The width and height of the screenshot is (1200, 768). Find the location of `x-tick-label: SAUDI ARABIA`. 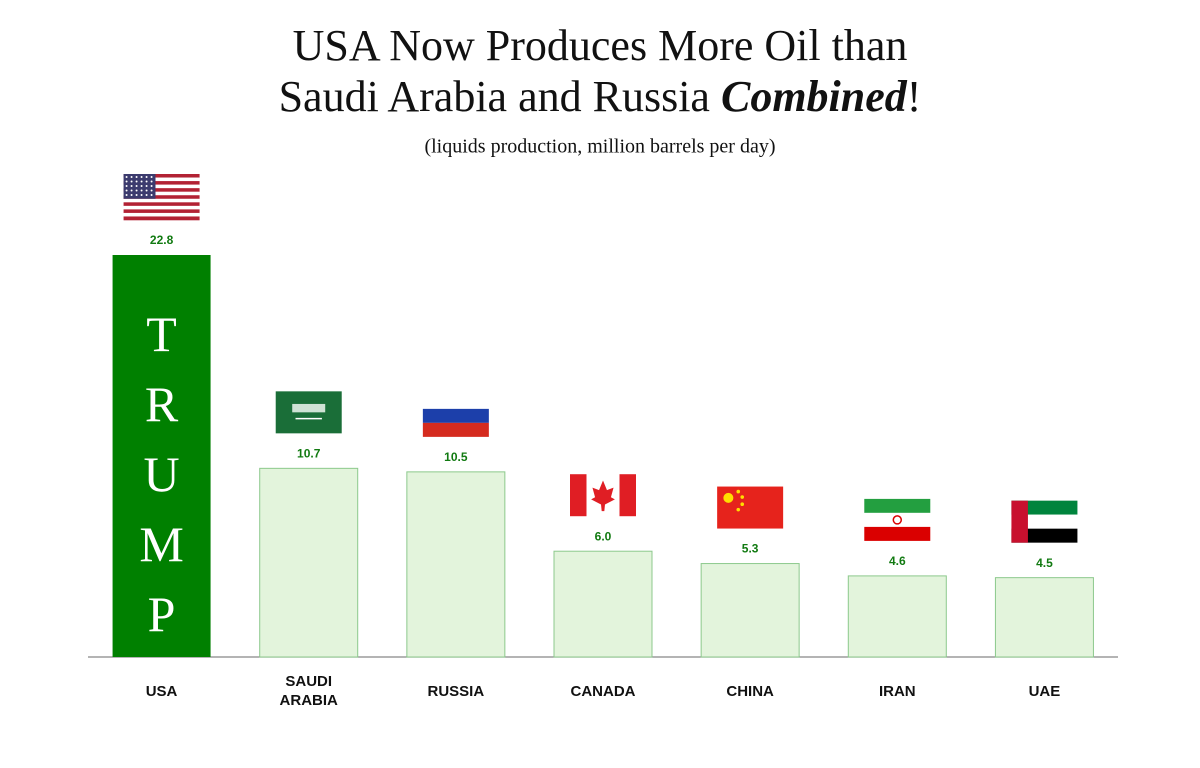

x-tick-label: SAUDI ARABIA is located at coordinates (308, 691).